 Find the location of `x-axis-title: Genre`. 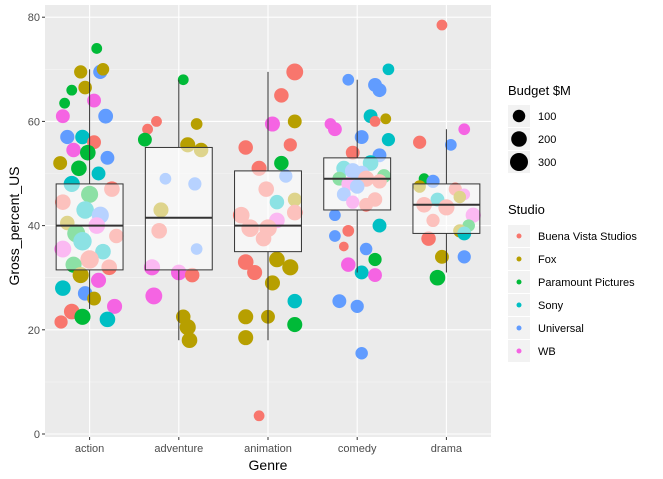

x-axis-title: Genre is located at coordinates (268, 465).